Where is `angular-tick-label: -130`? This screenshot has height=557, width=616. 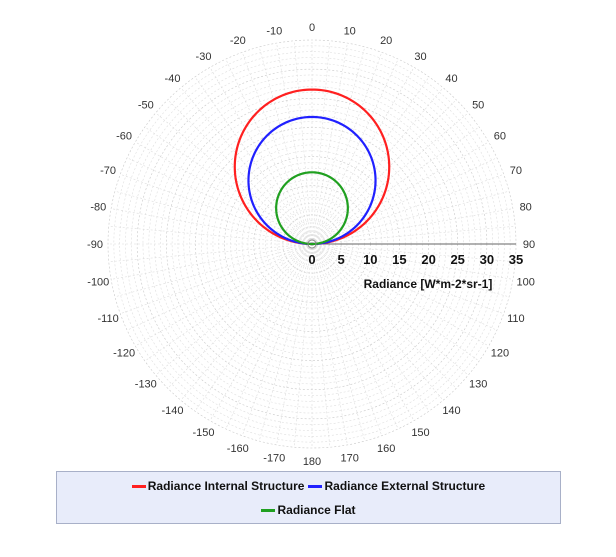
angular-tick-label: -130 is located at coordinates (146, 385).